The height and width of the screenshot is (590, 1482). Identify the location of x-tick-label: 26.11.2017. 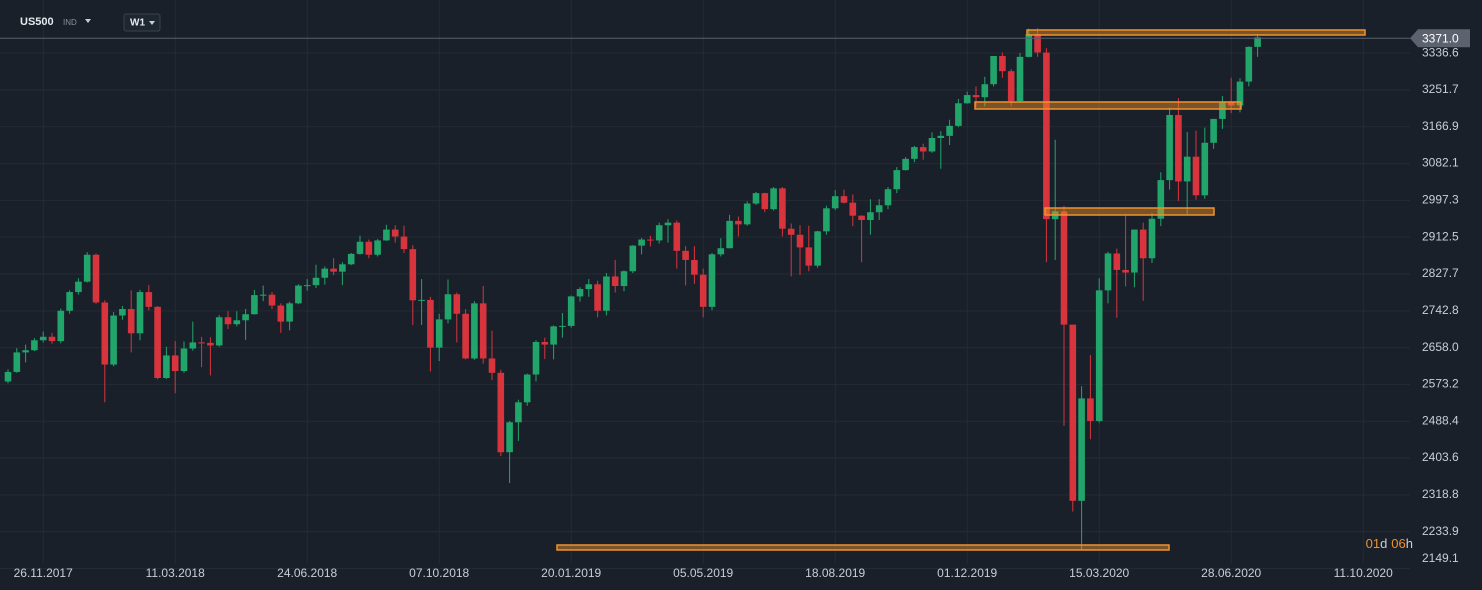
(43, 573).